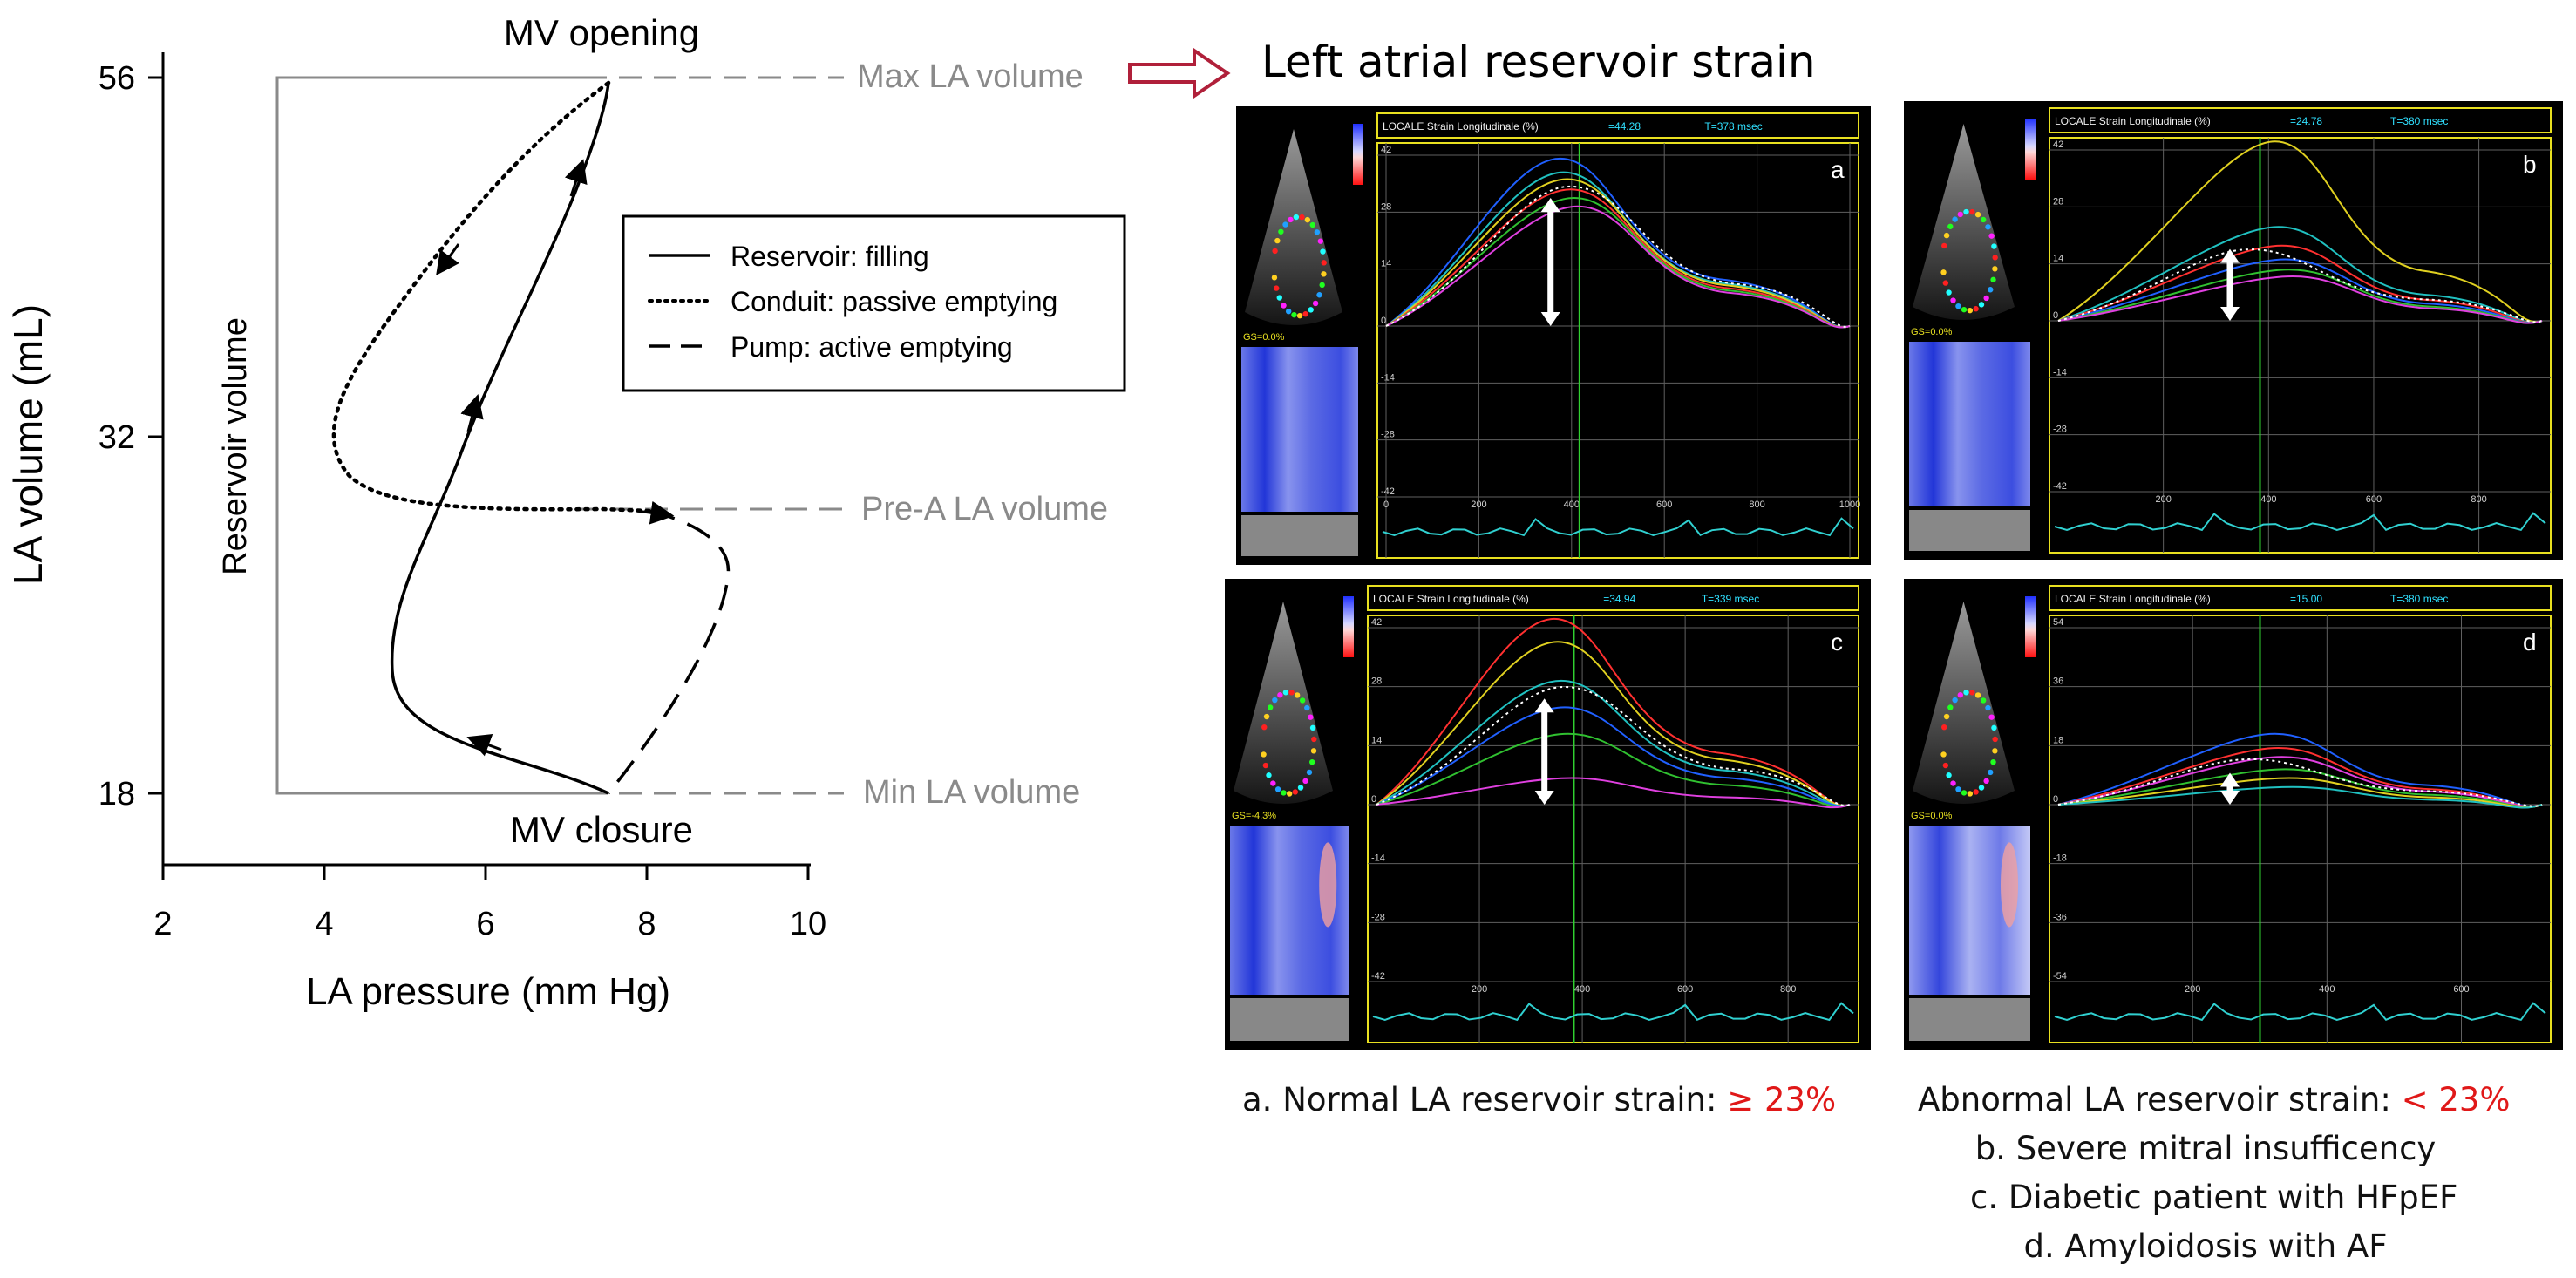 This screenshot has height=1278, width=2576. I want to click on mmode-strip, so click(1969, 1019).